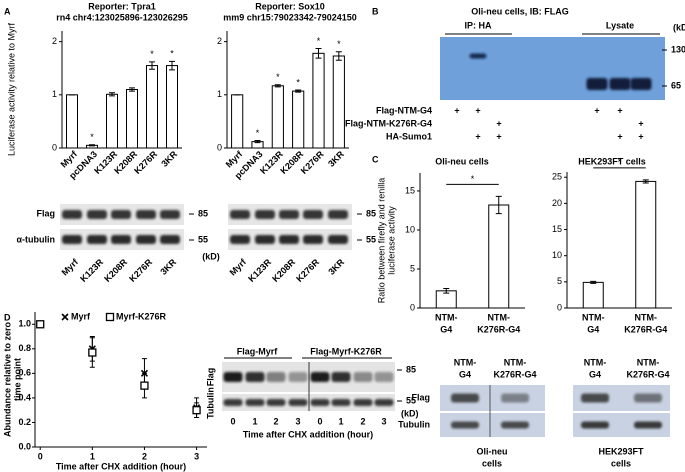 Image resolution: width=685 pixels, height=472 pixels. What do you see at coordinates (7, 317) in the screenshot?
I see `panel-letter: D` at bounding box center [7, 317].